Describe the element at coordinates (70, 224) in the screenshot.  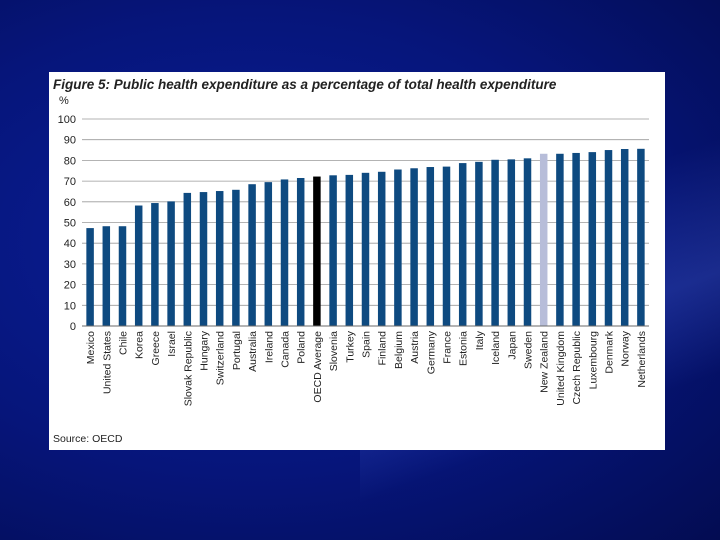
I see `y-tick-label: 50` at that location.